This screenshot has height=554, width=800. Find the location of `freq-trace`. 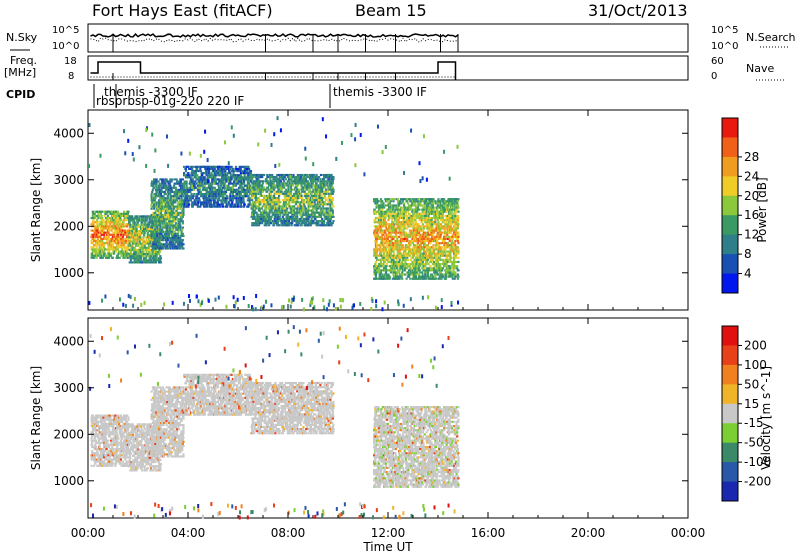

freq-trace is located at coordinates (273, 70).